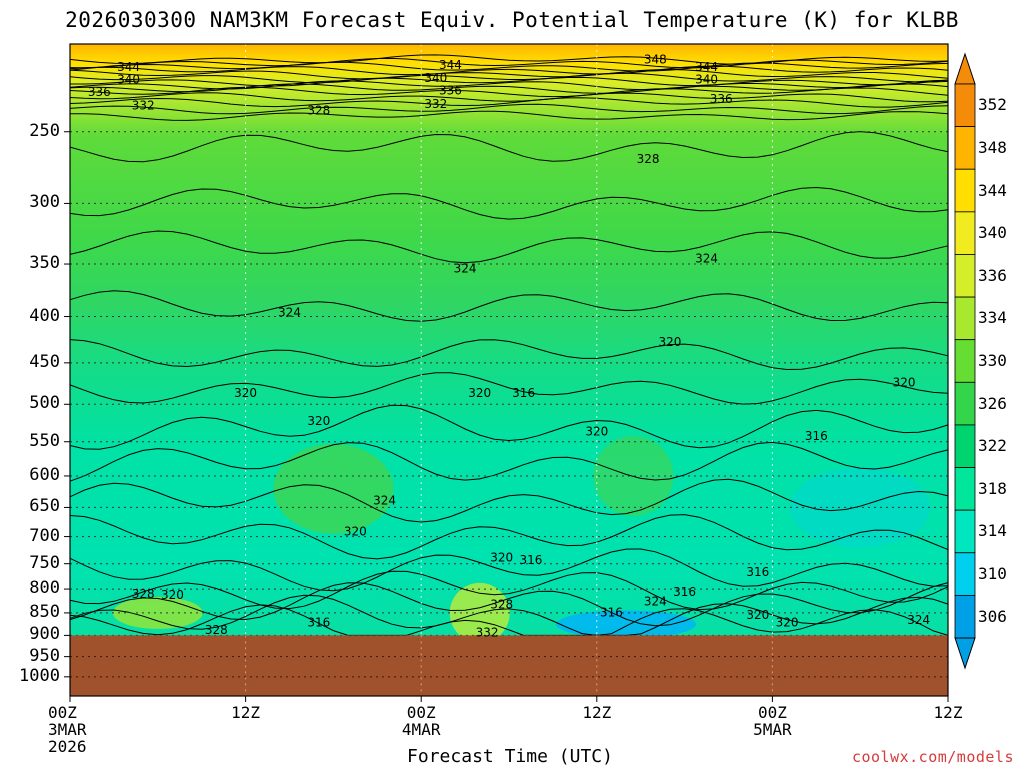 The height and width of the screenshot is (768, 1024). What do you see at coordinates (965, 68) in the screenshot?
I see `colorbar-arrow-top` at bounding box center [965, 68].